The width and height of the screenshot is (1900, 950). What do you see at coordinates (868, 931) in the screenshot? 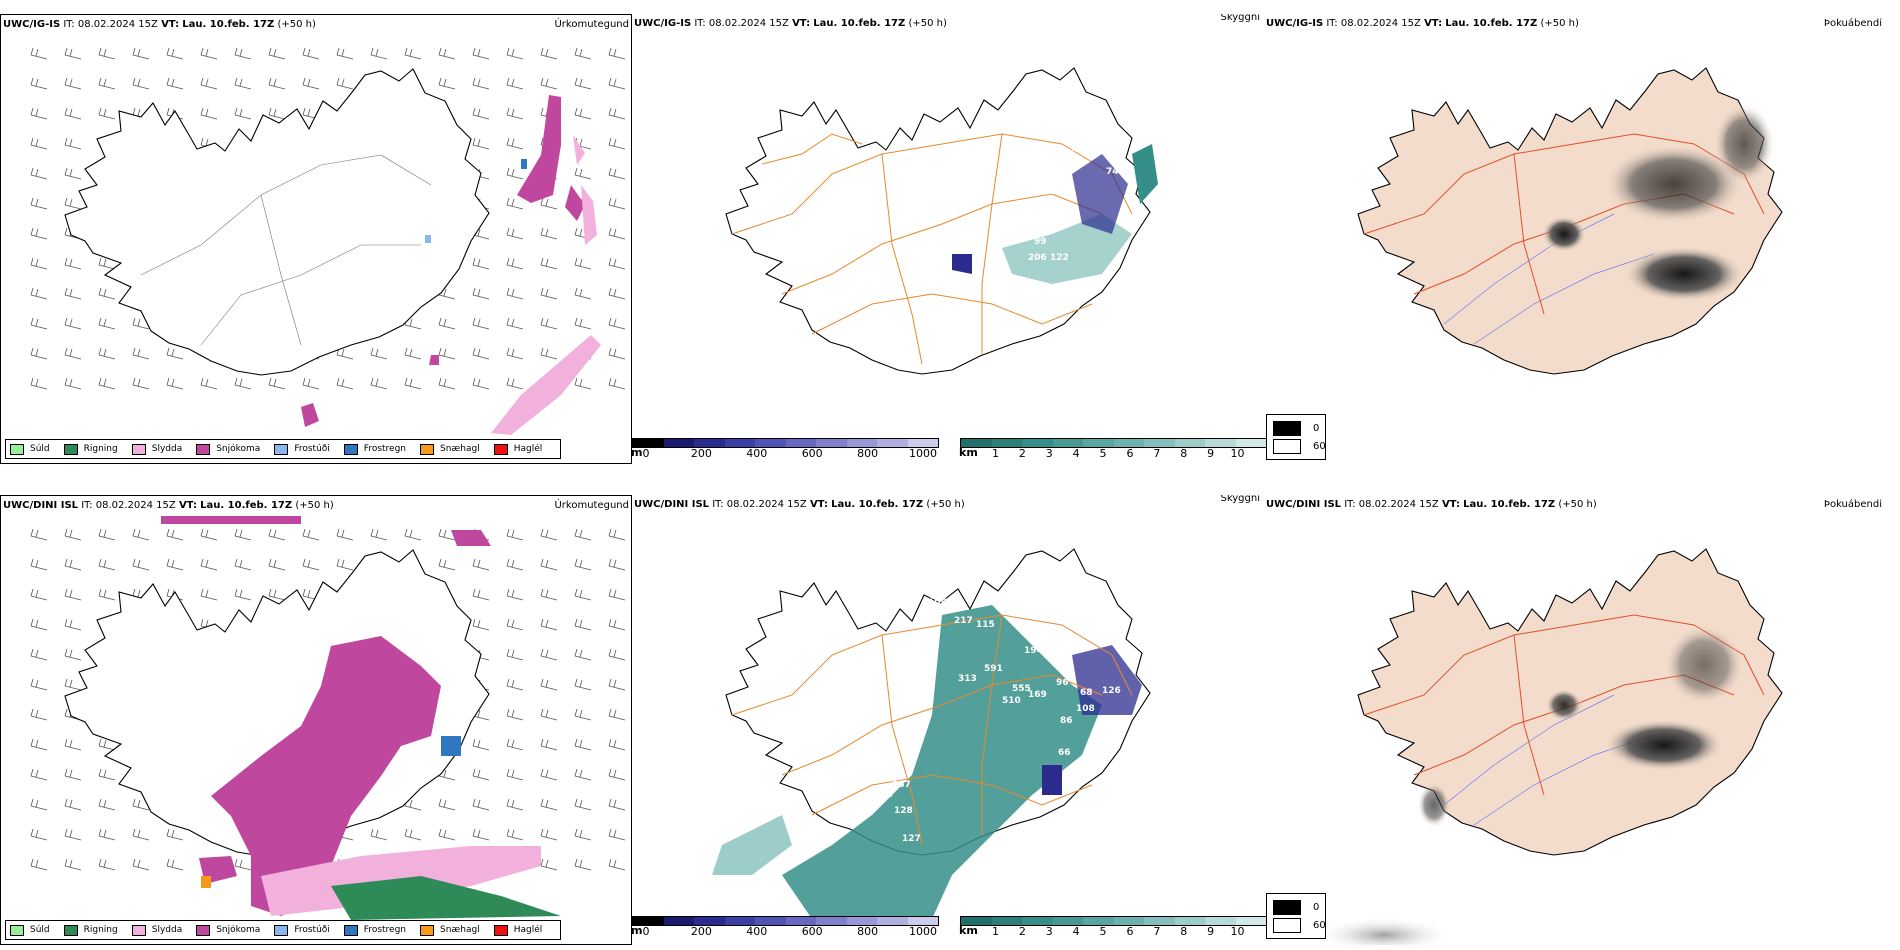
I see `scale-tick-label: 800` at bounding box center [868, 931].